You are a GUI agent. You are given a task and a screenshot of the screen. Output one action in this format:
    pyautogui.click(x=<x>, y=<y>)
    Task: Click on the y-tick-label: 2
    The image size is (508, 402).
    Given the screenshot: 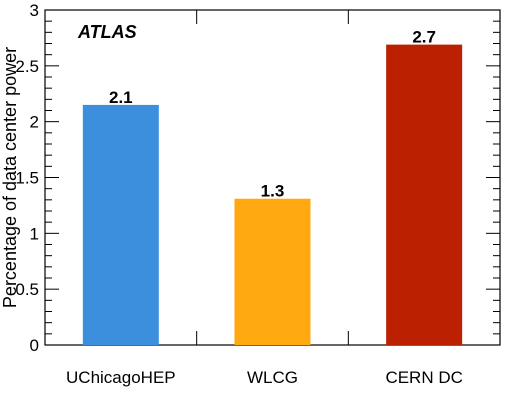 What is the action you would take?
    pyautogui.click(x=34, y=122)
    